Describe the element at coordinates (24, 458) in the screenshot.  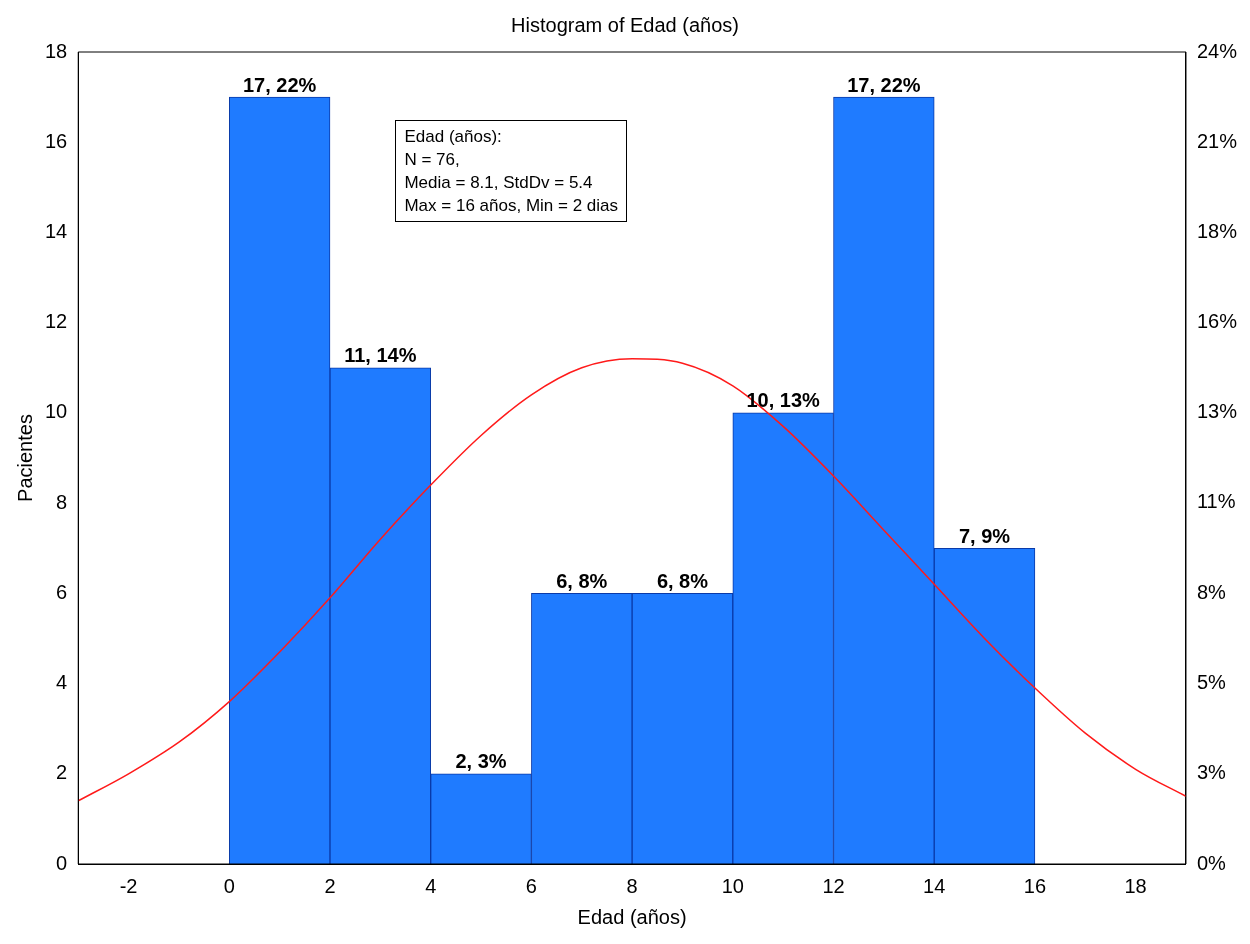
I see `y-axis-title: Pacientes` at that location.